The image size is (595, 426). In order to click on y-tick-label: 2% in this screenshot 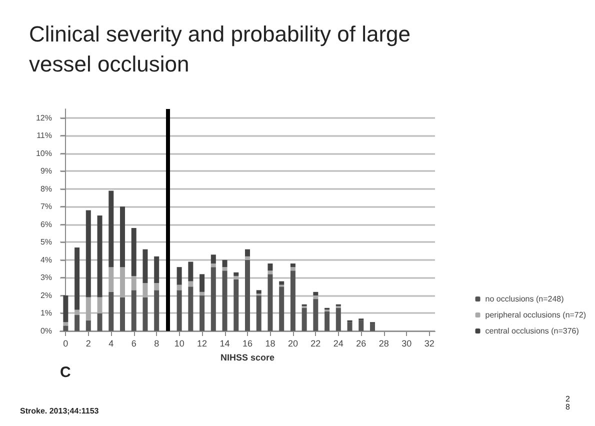, I will do `click(46, 295)`.